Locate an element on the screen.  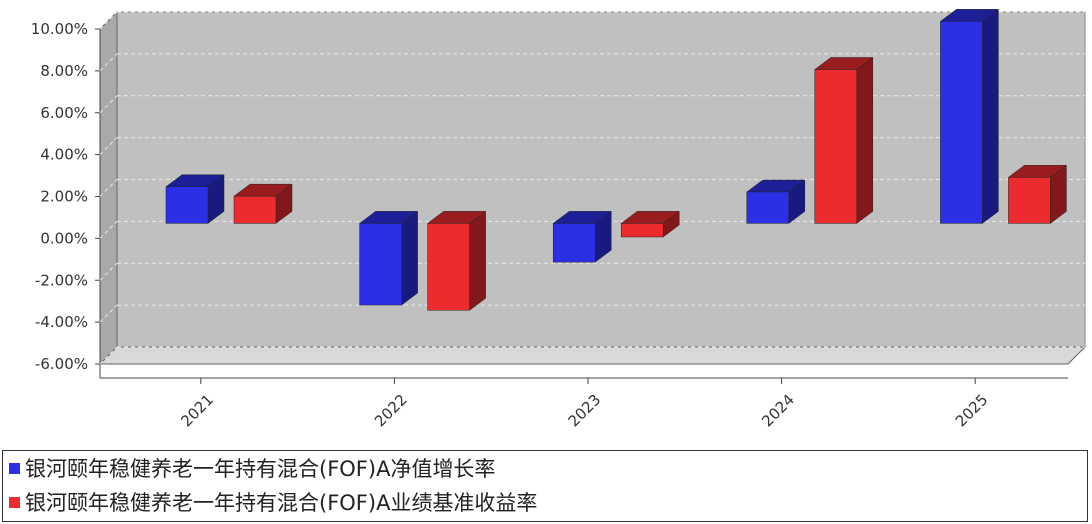
x-tick-label: 2025 is located at coordinates (972, 411).